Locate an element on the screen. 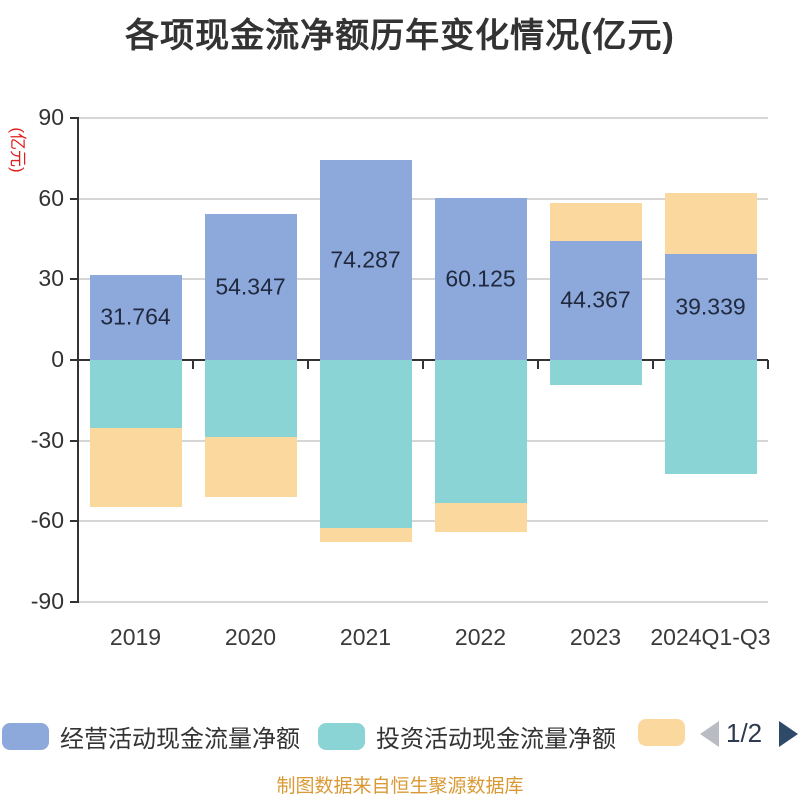  legend-item-operating: 经营活动现金流量净额 is located at coordinates (151, 736).